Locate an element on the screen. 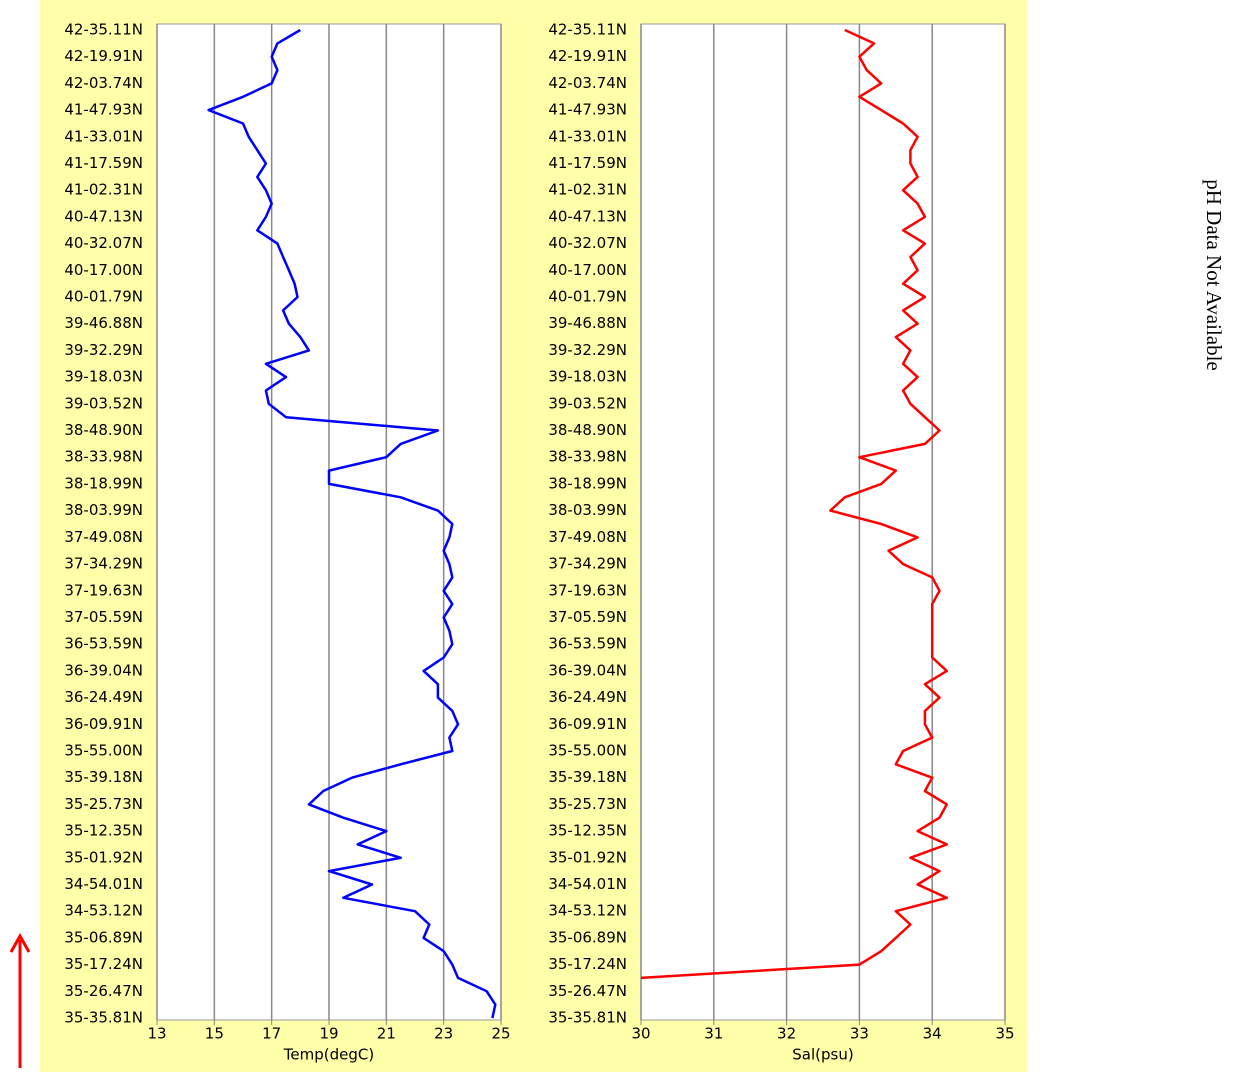 This screenshot has width=1234, height=1078. x-tick-label: 31 is located at coordinates (713, 1034).